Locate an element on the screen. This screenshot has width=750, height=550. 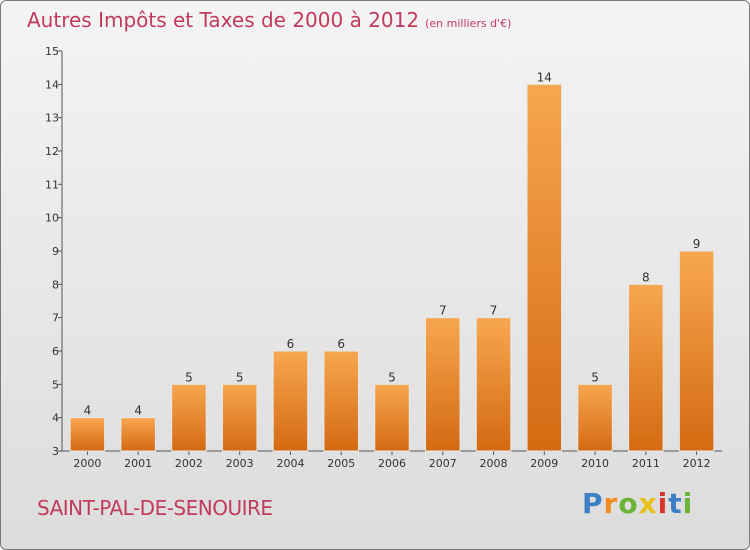
logo-letter: r is located at coordinates (611, 503).